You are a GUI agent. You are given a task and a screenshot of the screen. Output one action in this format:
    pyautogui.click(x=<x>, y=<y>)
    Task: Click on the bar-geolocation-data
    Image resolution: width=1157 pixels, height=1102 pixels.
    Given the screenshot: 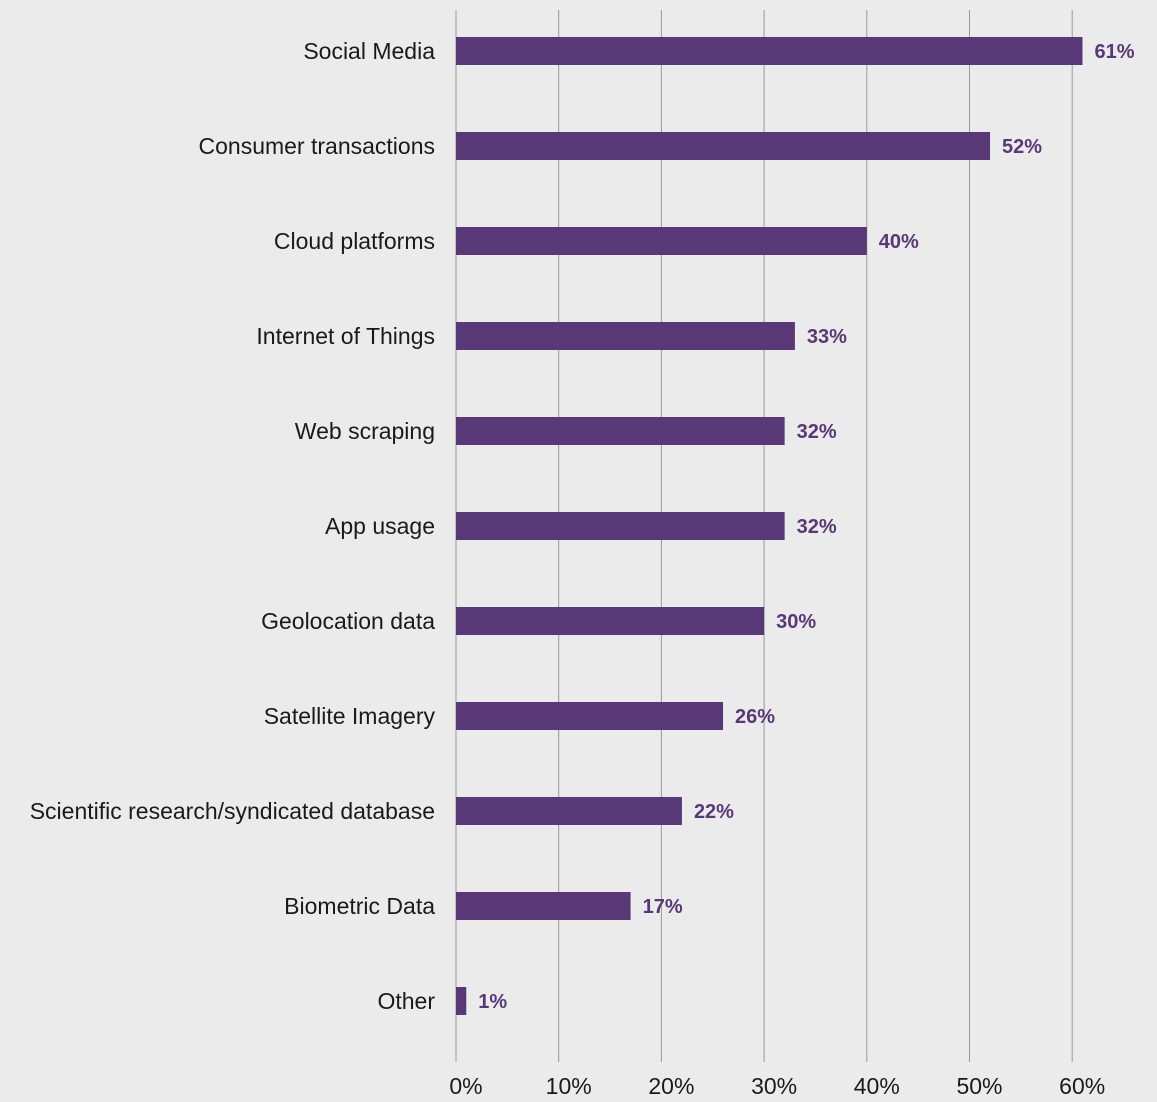 What is the action you would take?
    pyautogui.click(x=610, y=621)
    